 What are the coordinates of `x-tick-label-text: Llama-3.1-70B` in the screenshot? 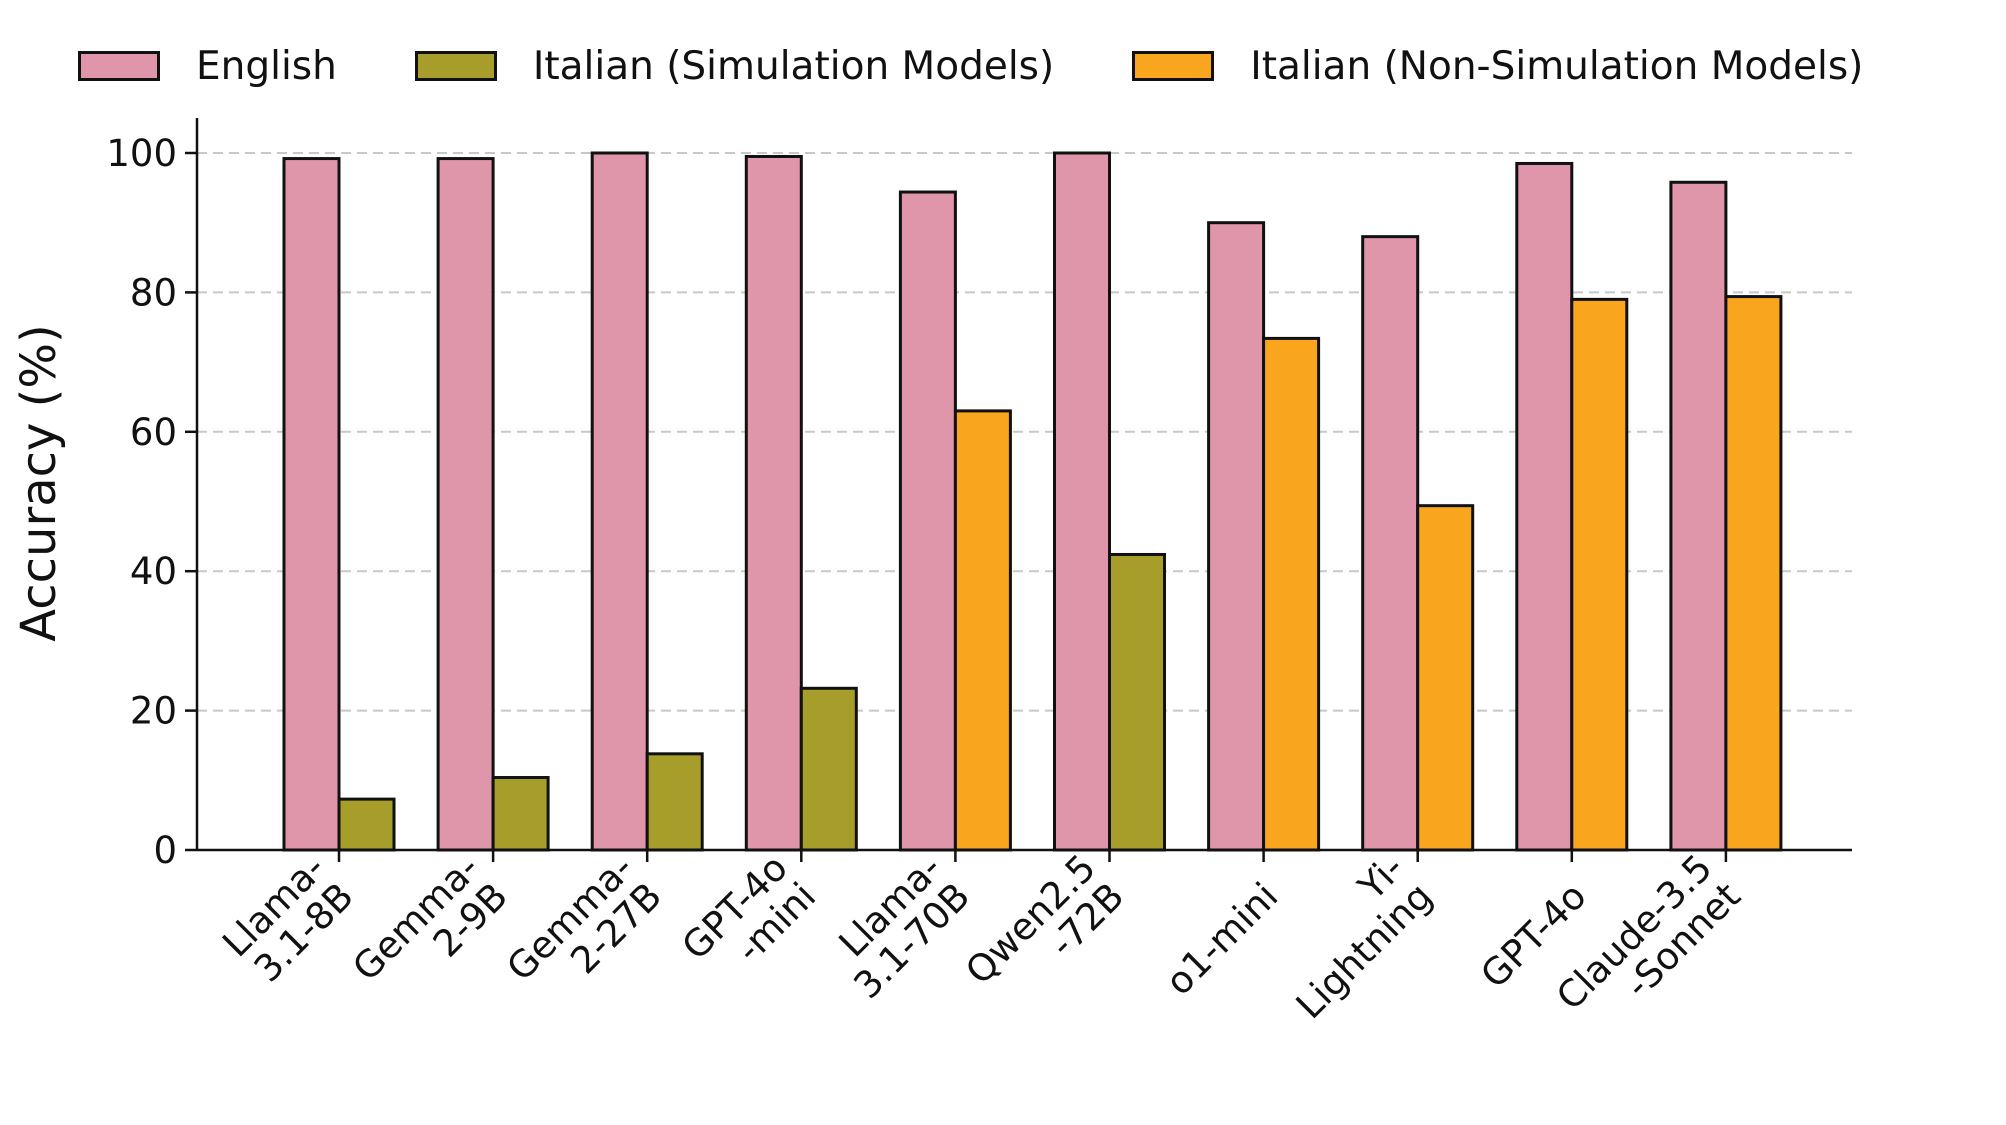 It's located at (897, 926).